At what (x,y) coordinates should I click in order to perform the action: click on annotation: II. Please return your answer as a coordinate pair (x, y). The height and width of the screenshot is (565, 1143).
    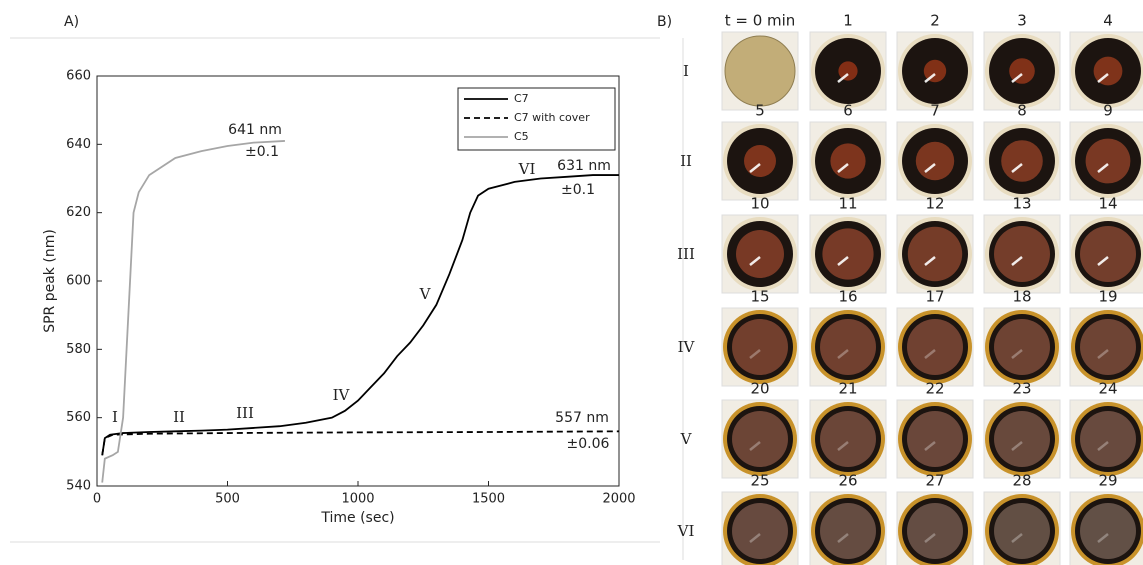
    Looking at the image, I should click on (179, 417).